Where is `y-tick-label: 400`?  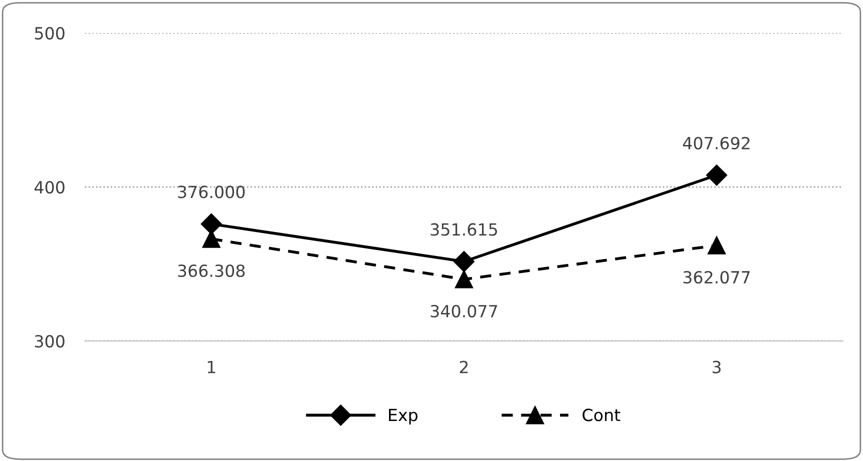
y-tick-label: 400 is located at coordinates (49, 187).